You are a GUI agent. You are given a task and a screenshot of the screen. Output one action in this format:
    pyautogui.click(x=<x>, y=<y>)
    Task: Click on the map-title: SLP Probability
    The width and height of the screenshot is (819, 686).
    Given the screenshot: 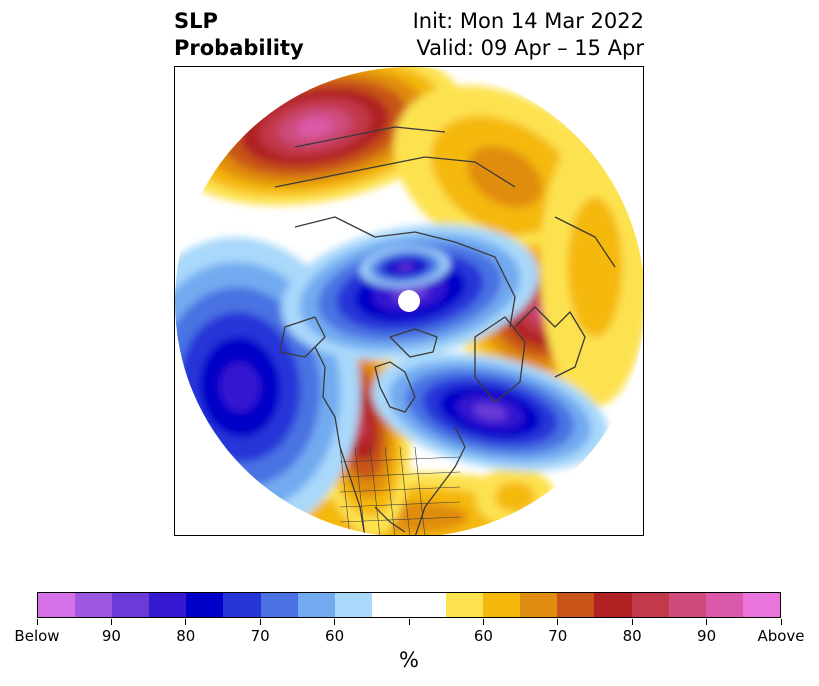 What is the action you would take?
    pyautogui.click(x=239, y=35)
    